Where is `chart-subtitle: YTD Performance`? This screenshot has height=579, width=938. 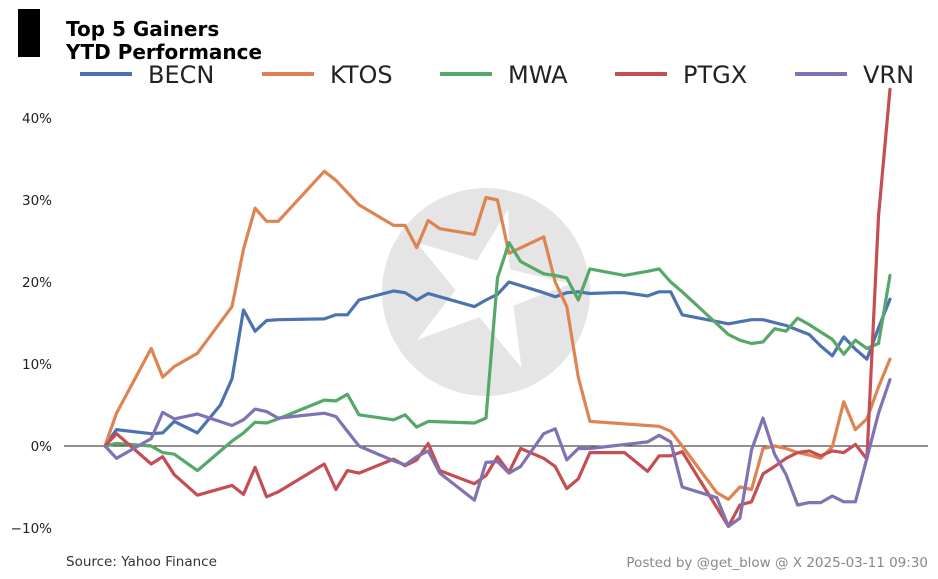
chart-subtitle: YTD Performance is located at coordinates (163, 52).